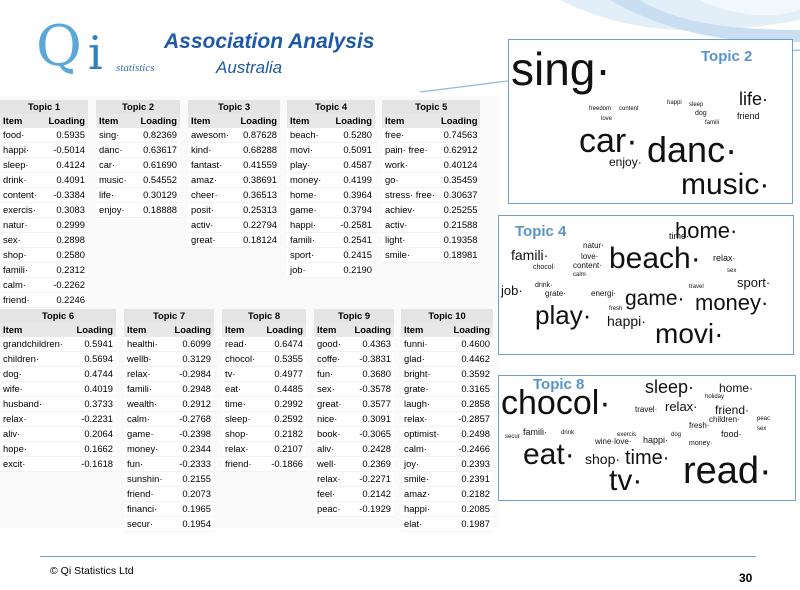  Describe the element at coordinates (609, 46) in the screenshot. I see `header-swoosh-decoration` at that location.